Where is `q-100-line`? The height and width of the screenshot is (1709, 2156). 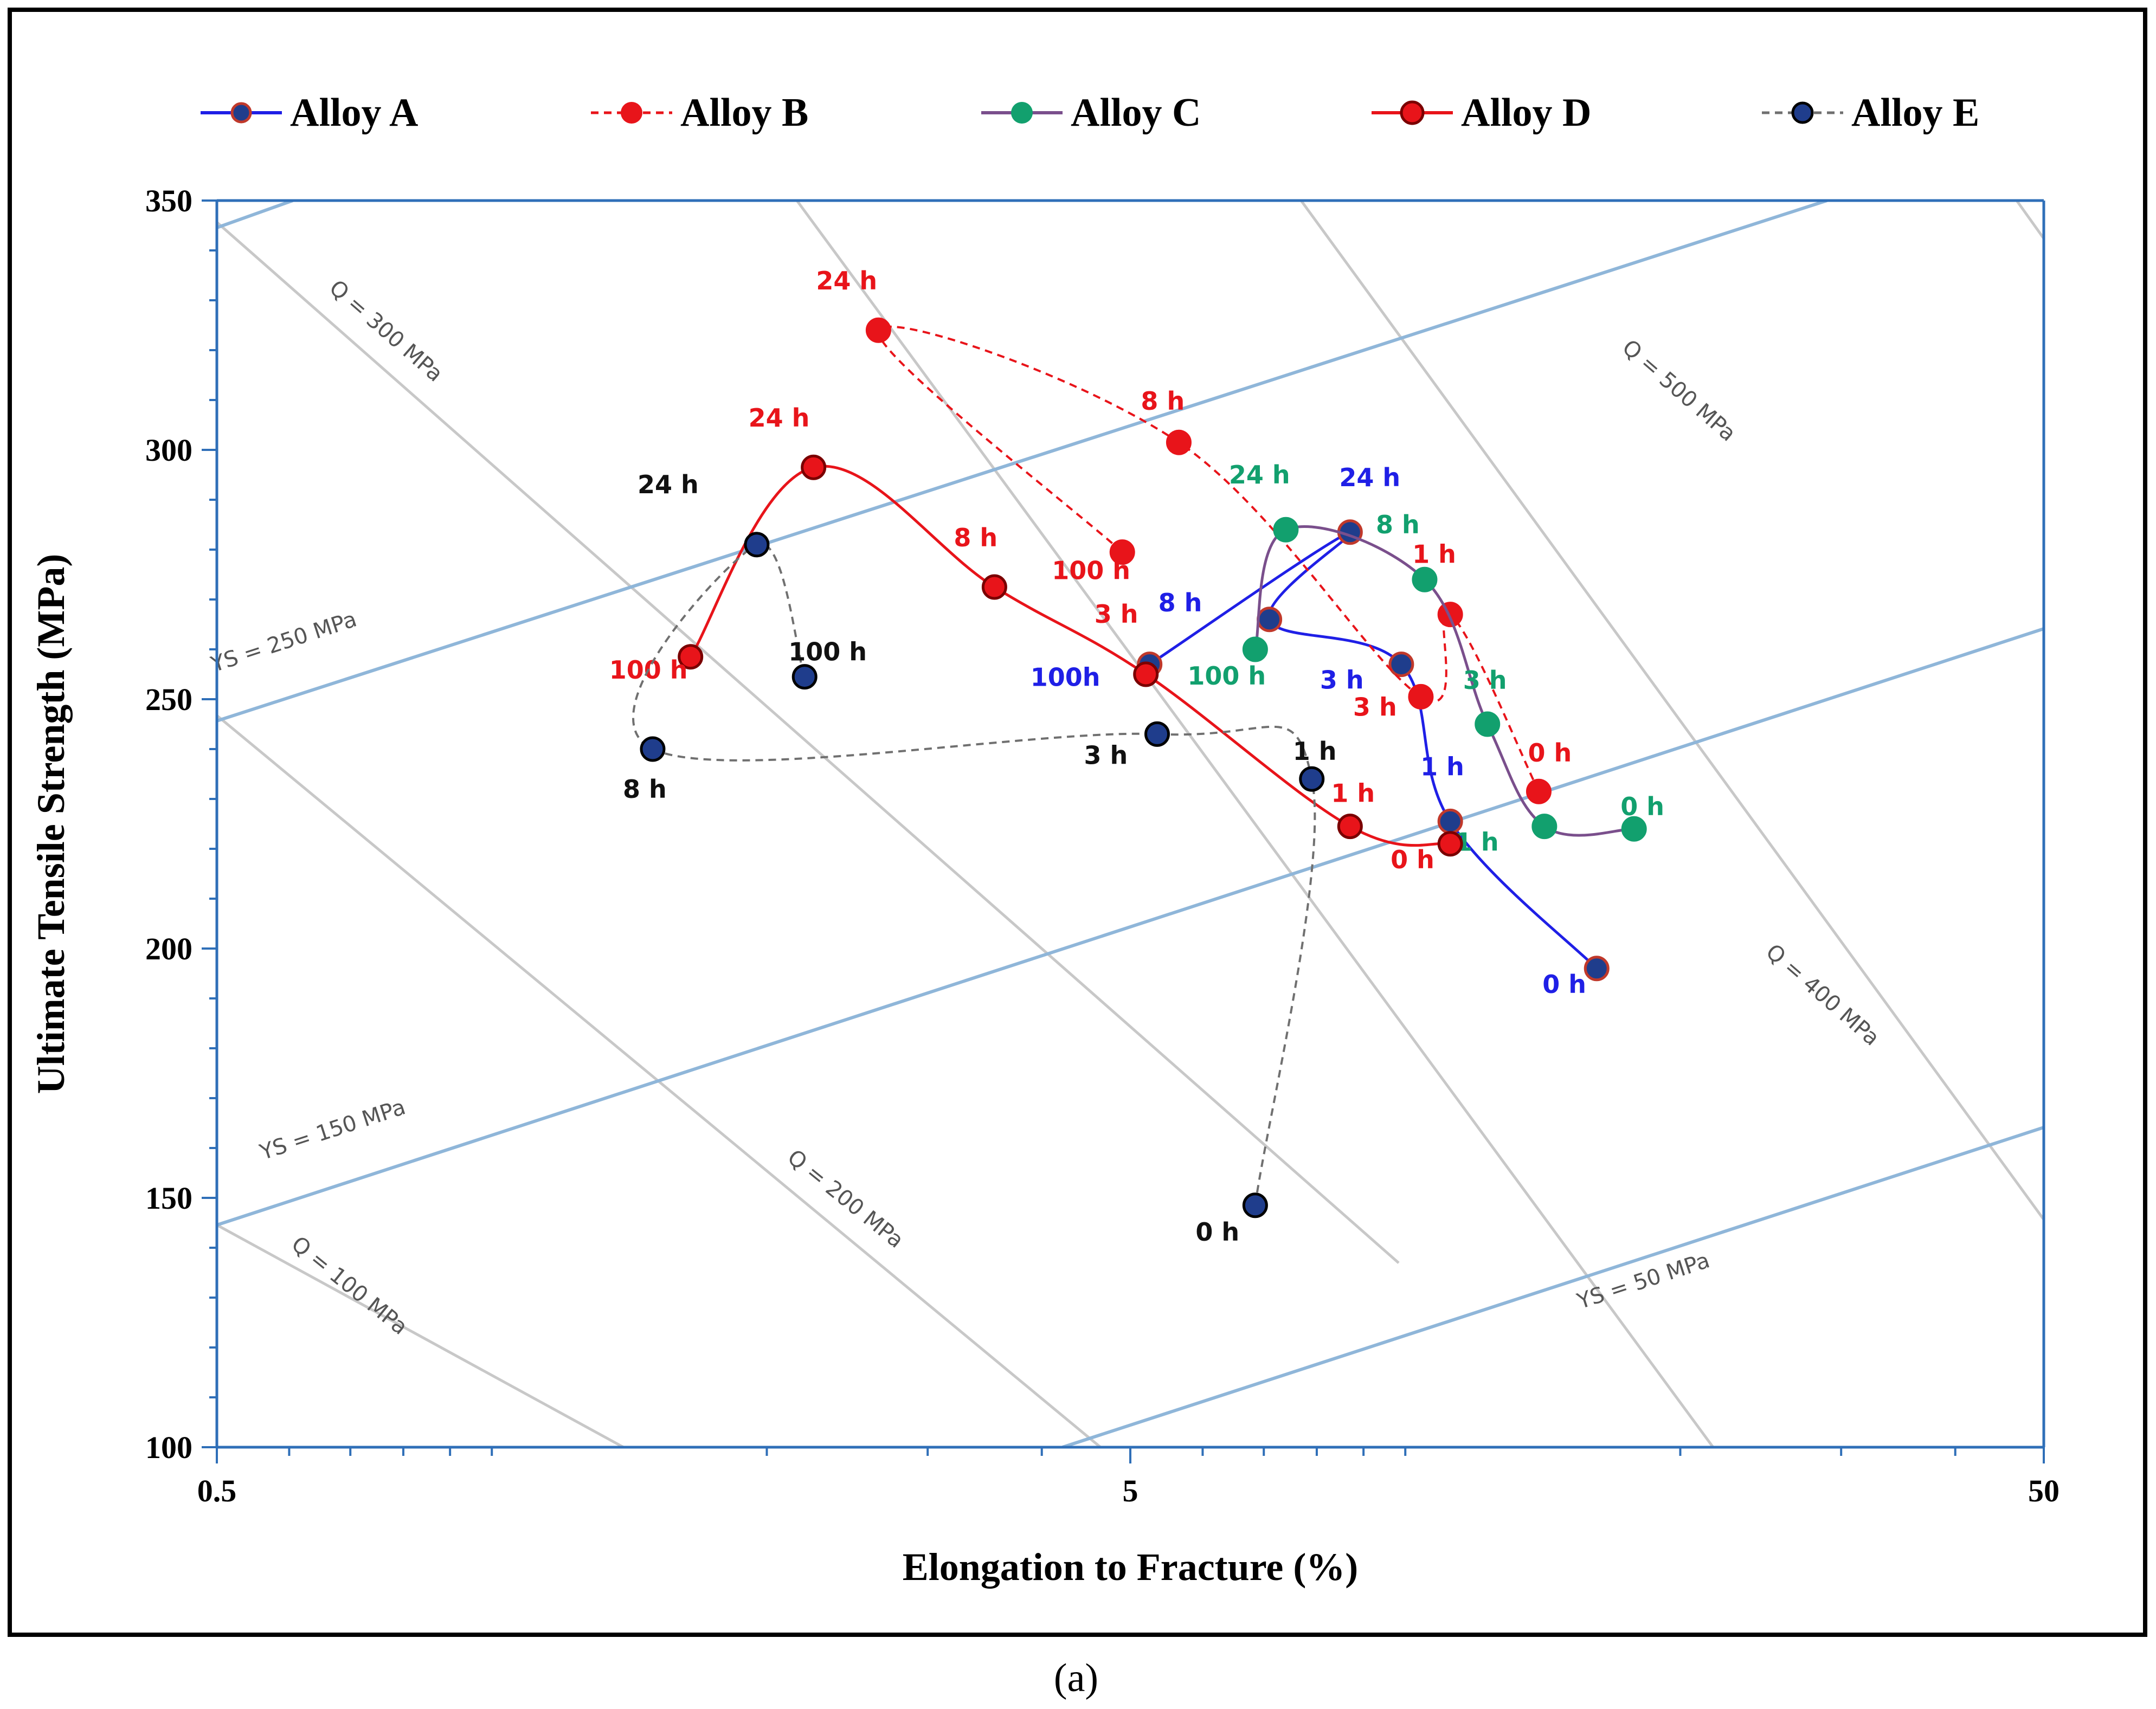 q-100-line is located at coordinates (421, 1335).